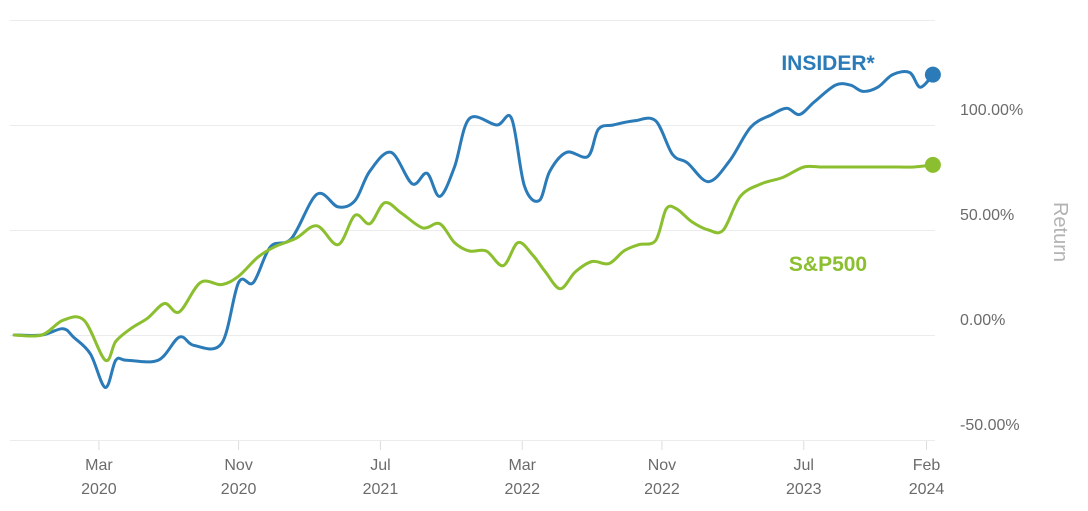 This screenshot has height=511, width=1088. I want to click on series-label-sp500: S&P500, so click(828, 264).